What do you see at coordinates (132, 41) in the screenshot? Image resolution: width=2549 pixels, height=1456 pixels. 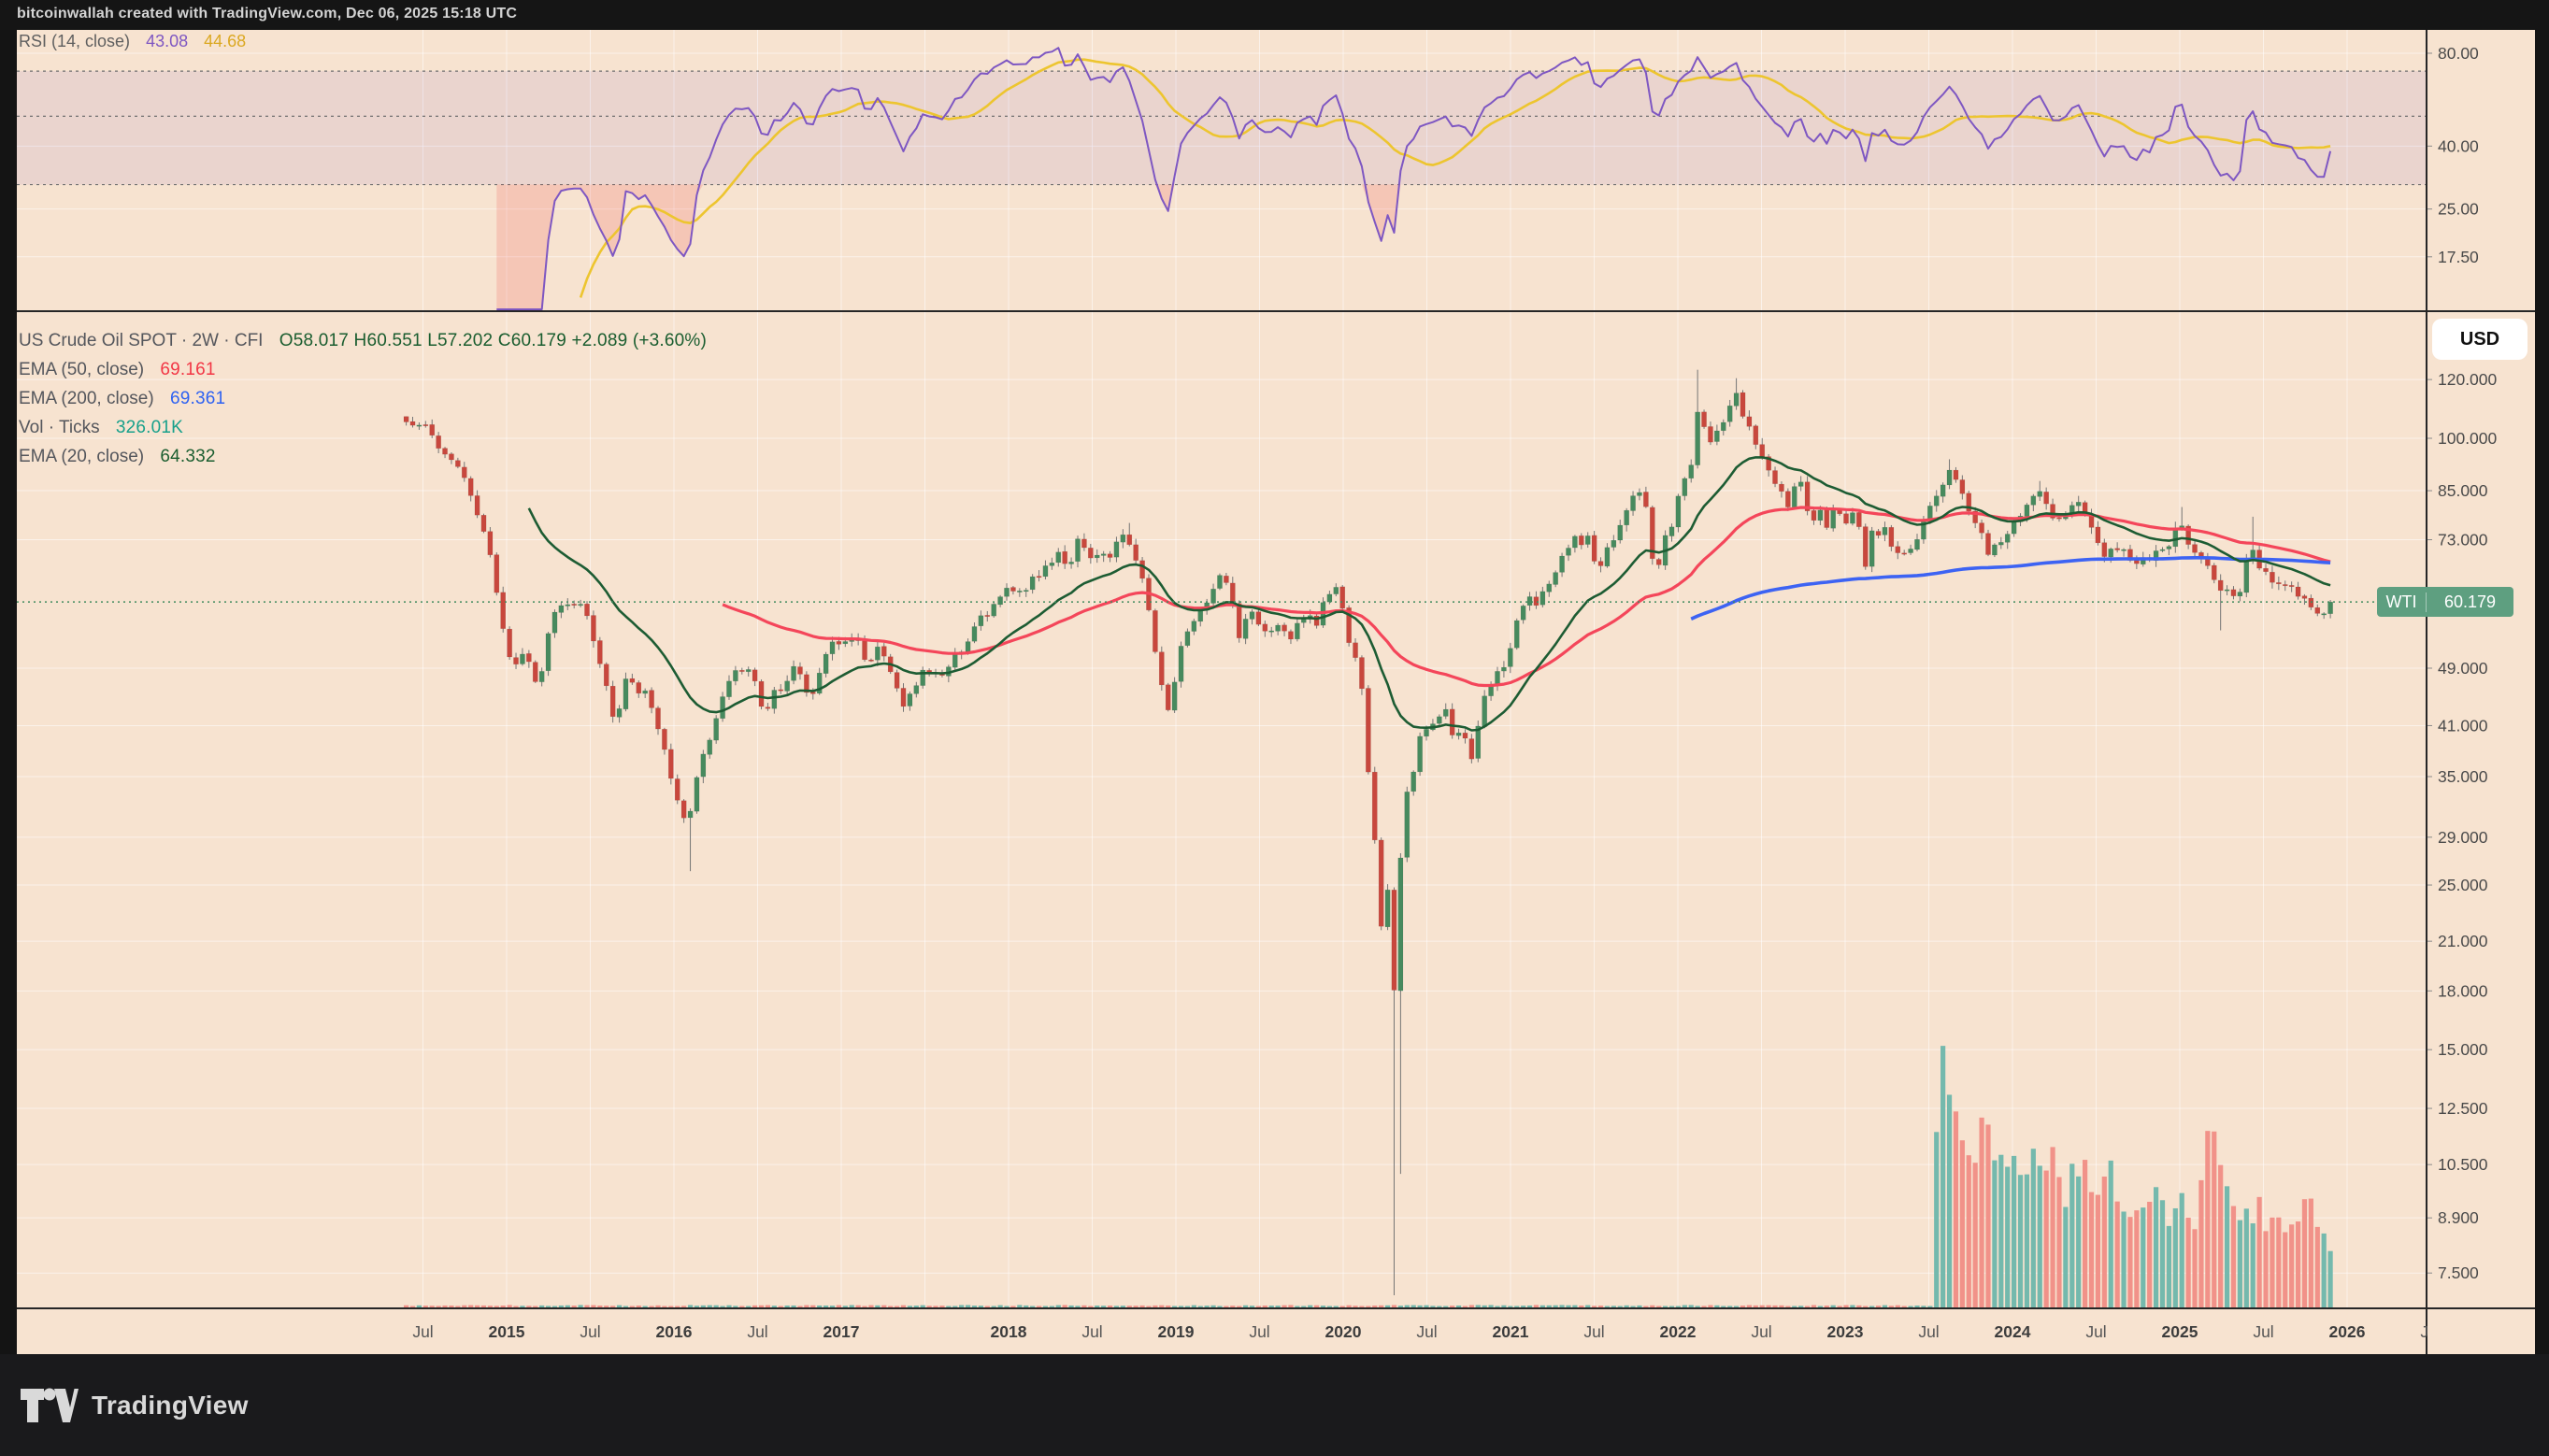 I see `rsi-legend: RSI (14, close) 43.08 44.68` at bounding box center [132, 41].